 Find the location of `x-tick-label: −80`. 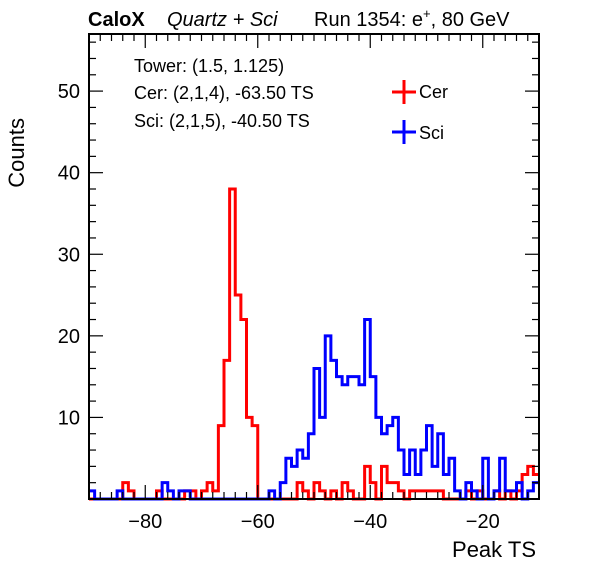

x-tick-label: −80 is located at coordinates (145, 522).